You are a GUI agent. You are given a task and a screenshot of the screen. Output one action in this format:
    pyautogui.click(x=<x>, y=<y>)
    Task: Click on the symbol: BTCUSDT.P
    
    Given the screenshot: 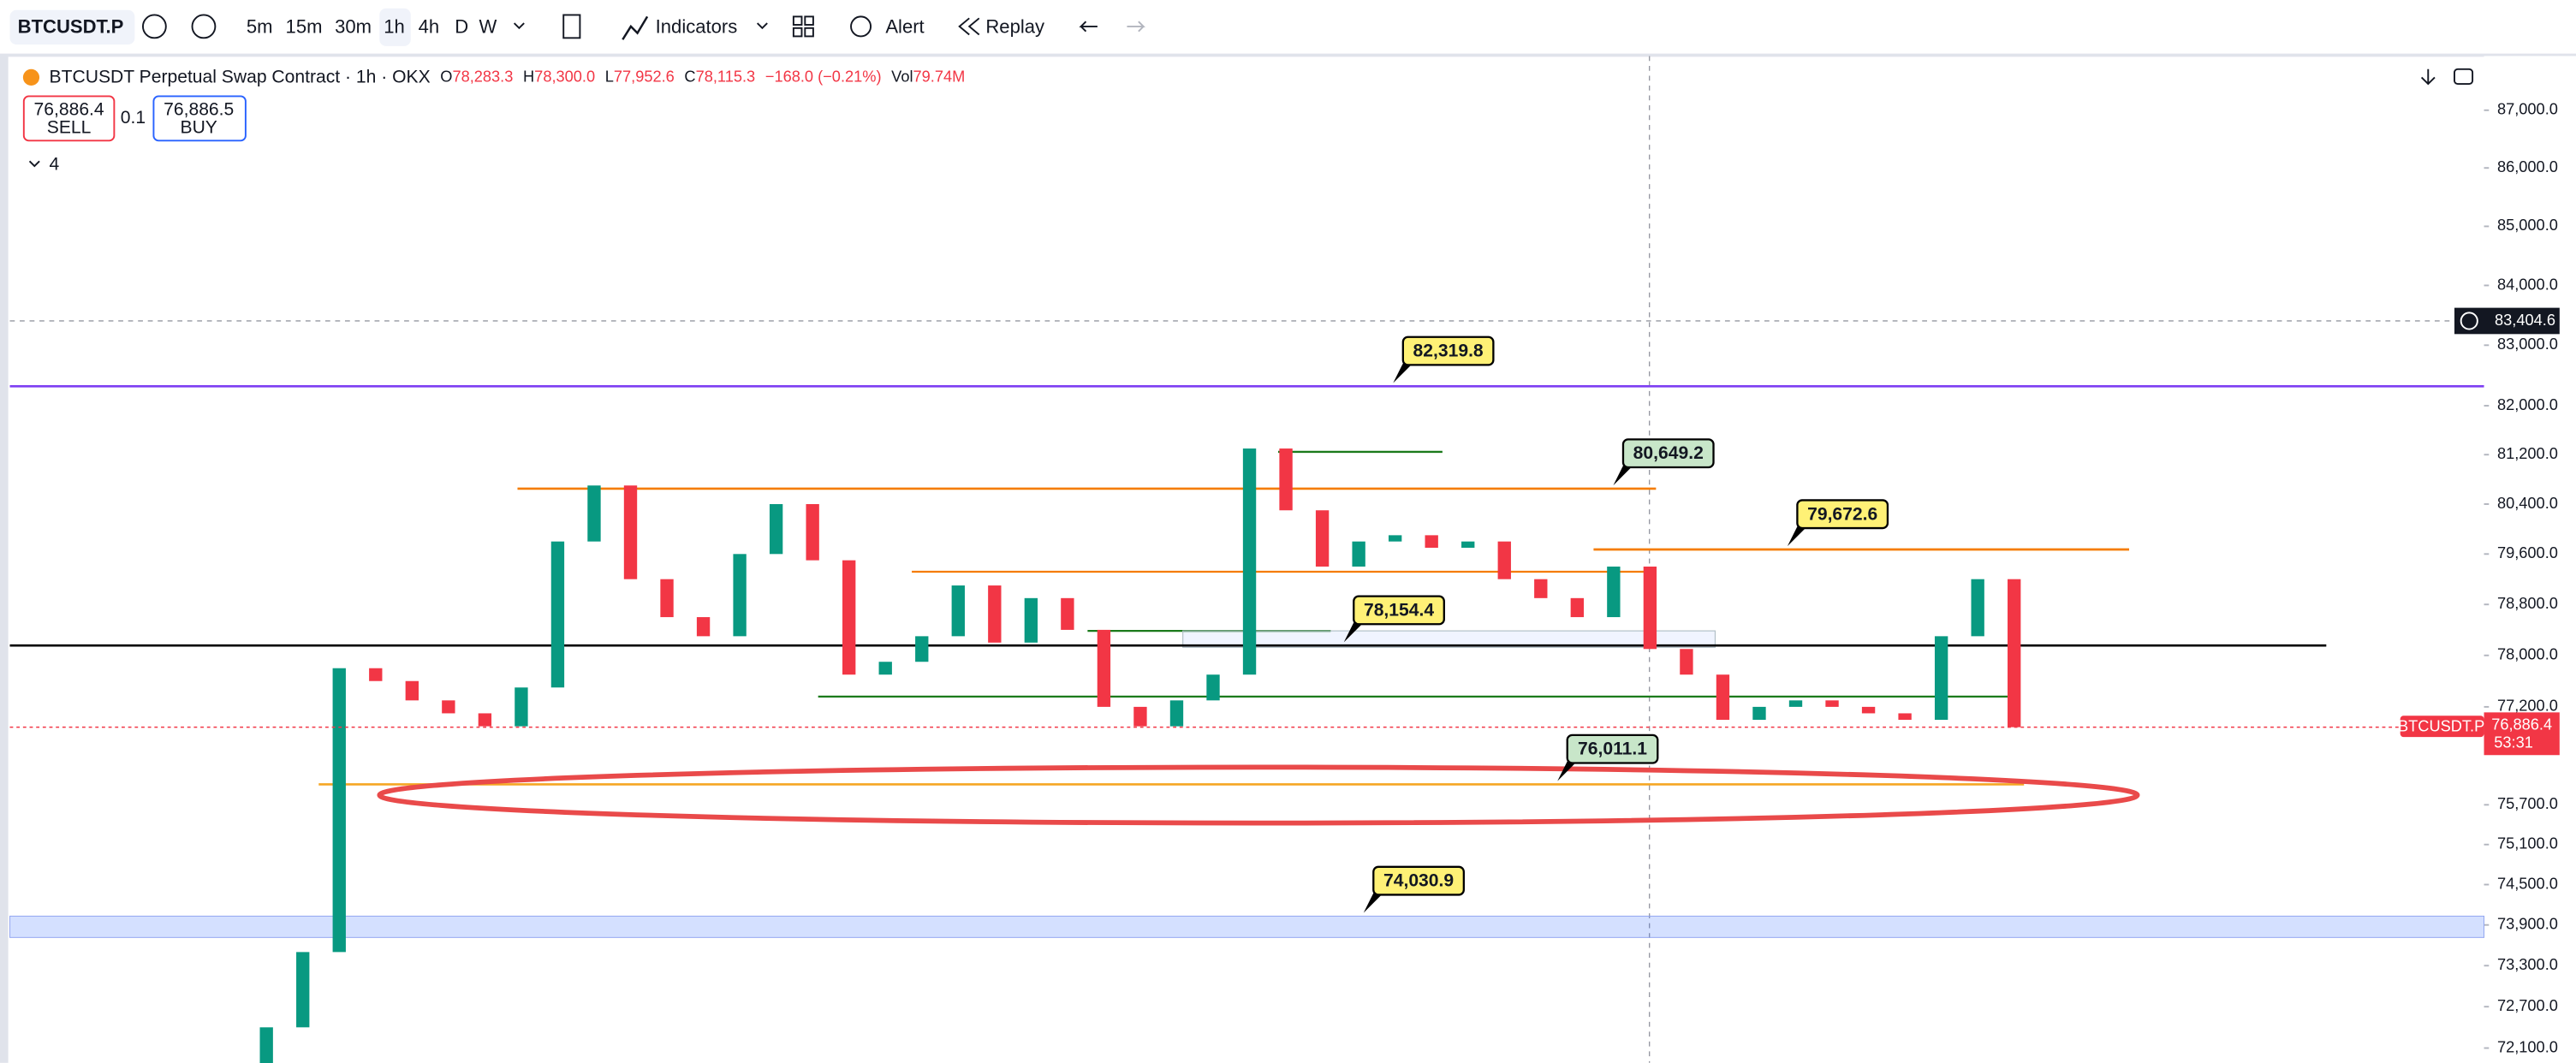 What is the action you would take?
    pyautogui.click(x=71, y=27)
    